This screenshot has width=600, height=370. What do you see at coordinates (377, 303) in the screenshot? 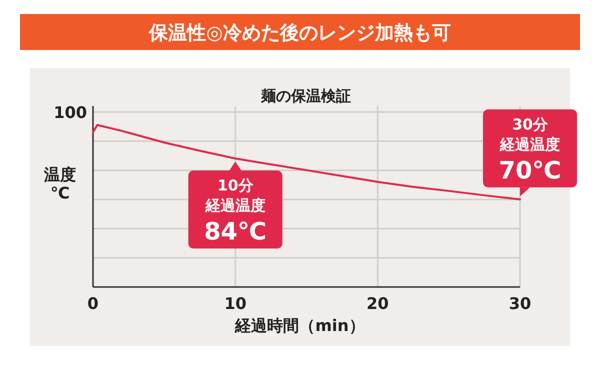
I see `x-tick-label: 20` at bounding box center [377, 303].